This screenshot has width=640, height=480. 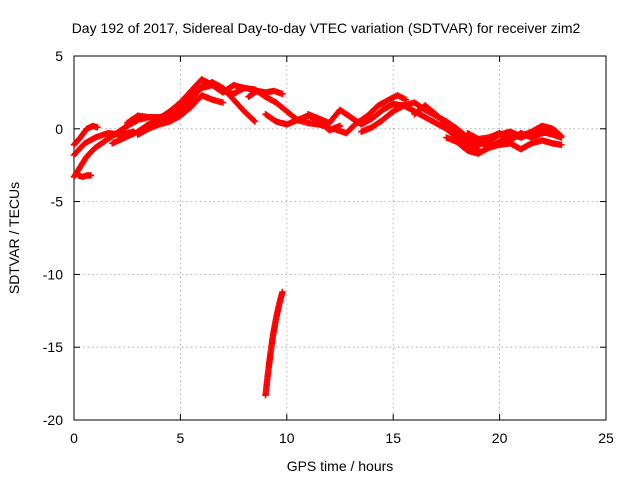 I want to click on y-tick-label: -20, so click(x=53, y=420).